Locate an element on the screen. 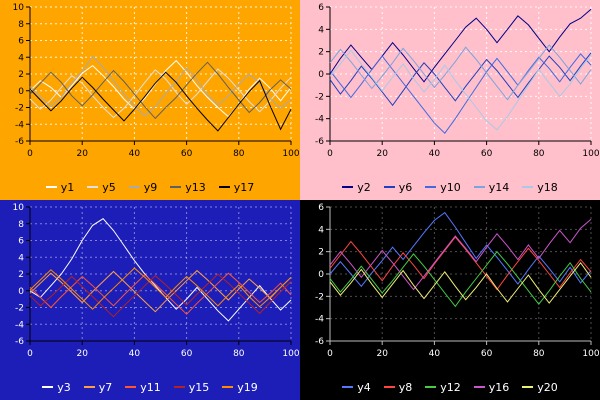  legend-item: y14 is located at coordinates (491, 187).